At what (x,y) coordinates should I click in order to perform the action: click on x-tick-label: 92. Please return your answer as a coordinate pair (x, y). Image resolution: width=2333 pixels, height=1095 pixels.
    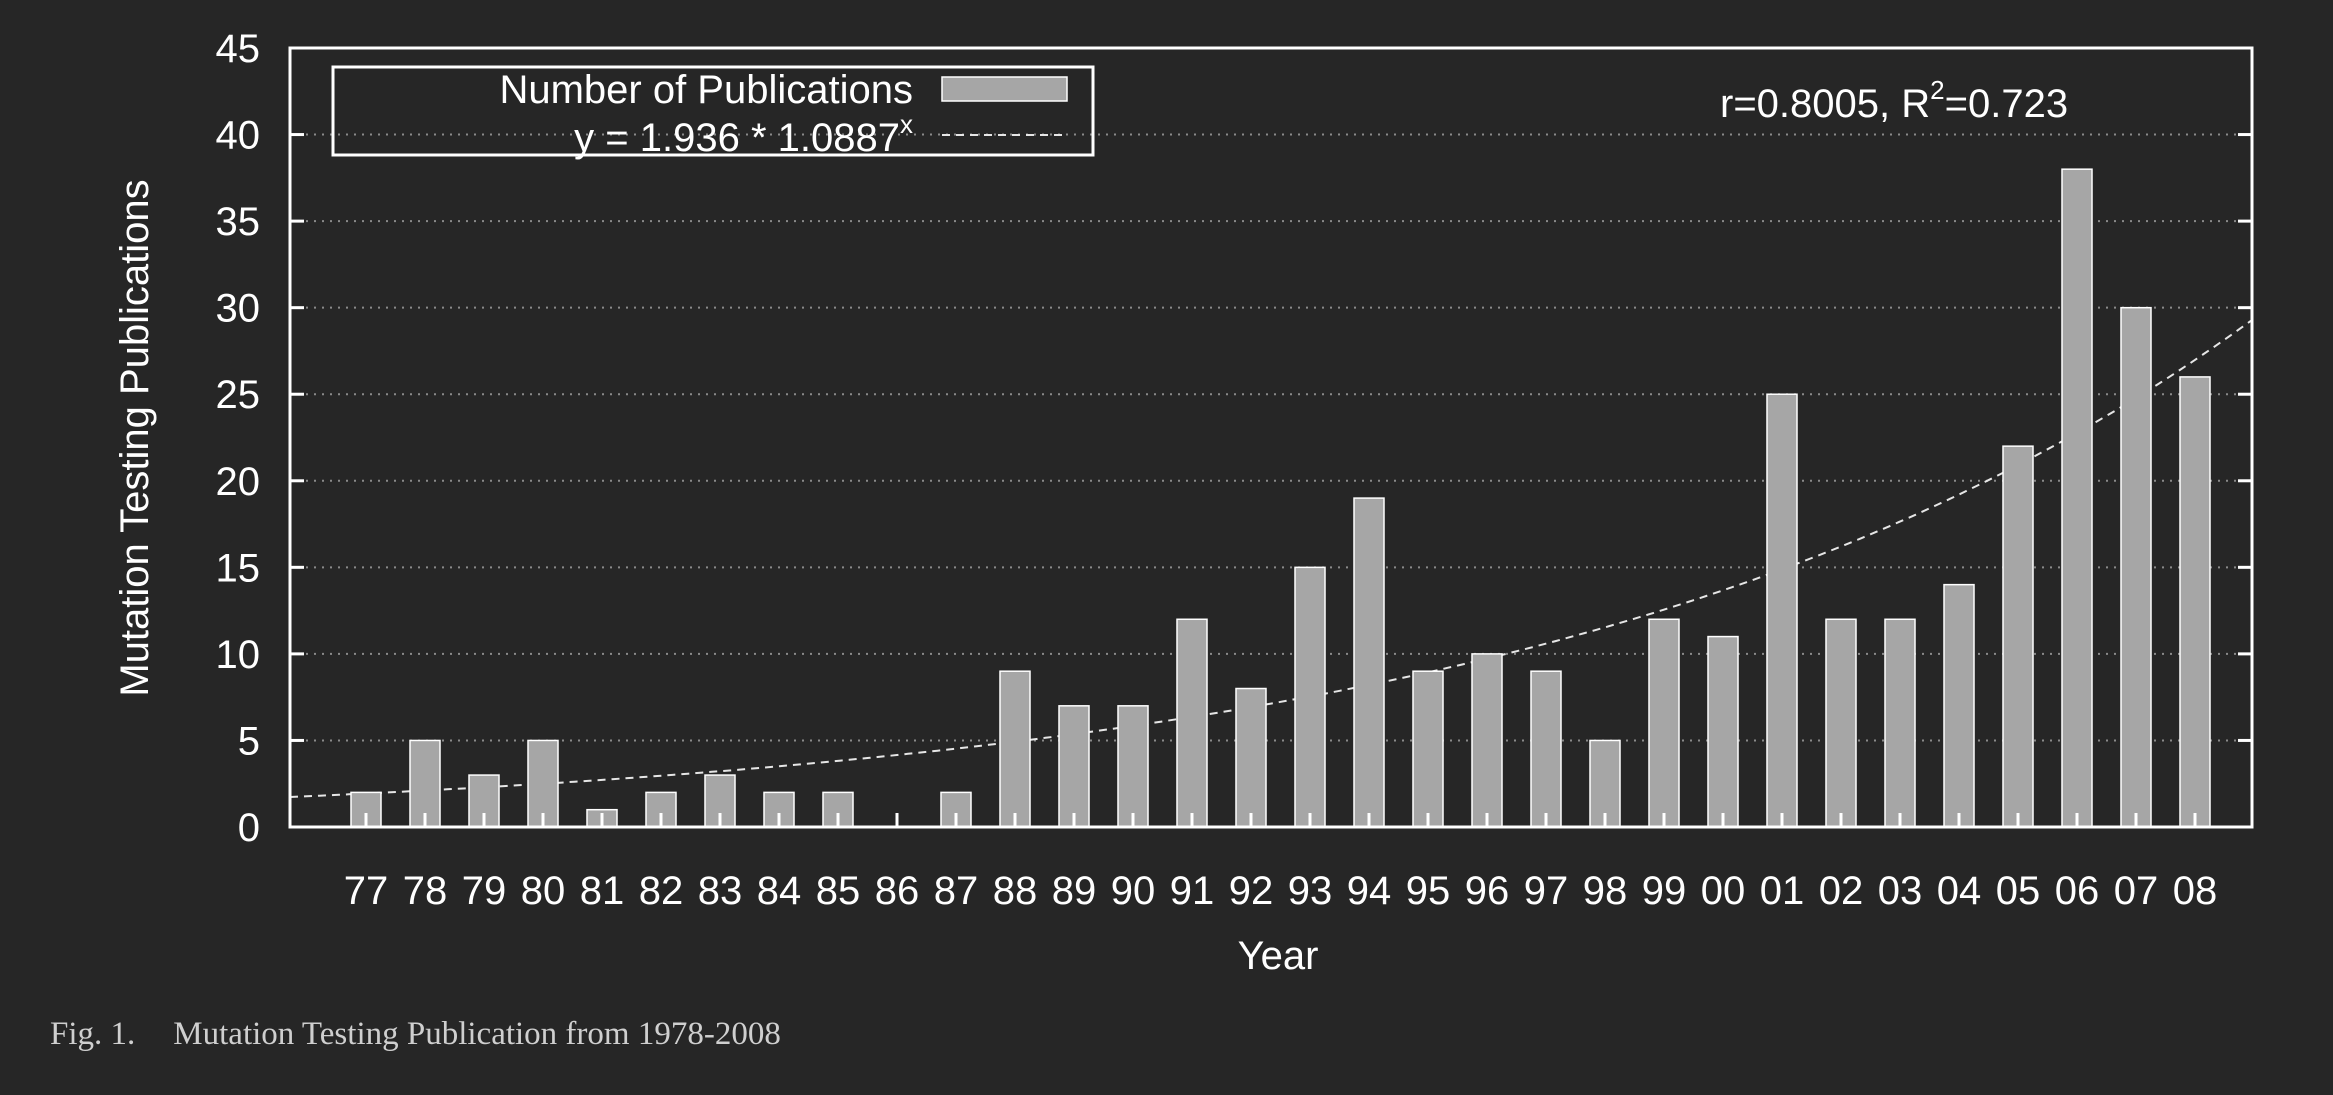
    Looking at the image, I should click on (1251, 891).